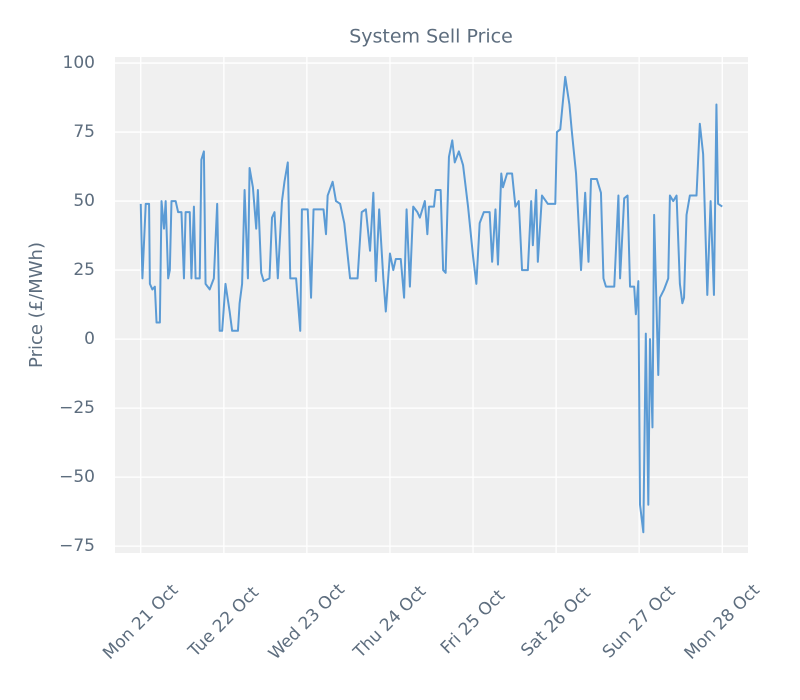  I want to click on x-tick-label: Fri 25 Oct, so click(473, 622).